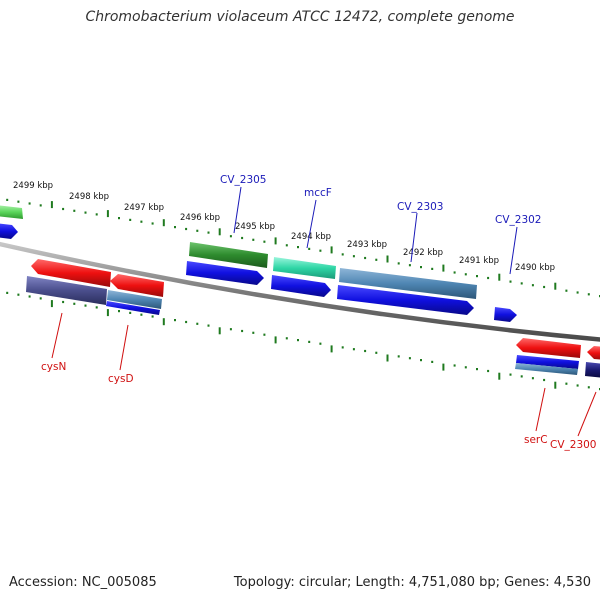 This screenshot has width=600, height=600. What do you see at coordinates (408, 283) in the screenshot?
I see `gene-feature-cv2303` at bounding box center [408, 283].